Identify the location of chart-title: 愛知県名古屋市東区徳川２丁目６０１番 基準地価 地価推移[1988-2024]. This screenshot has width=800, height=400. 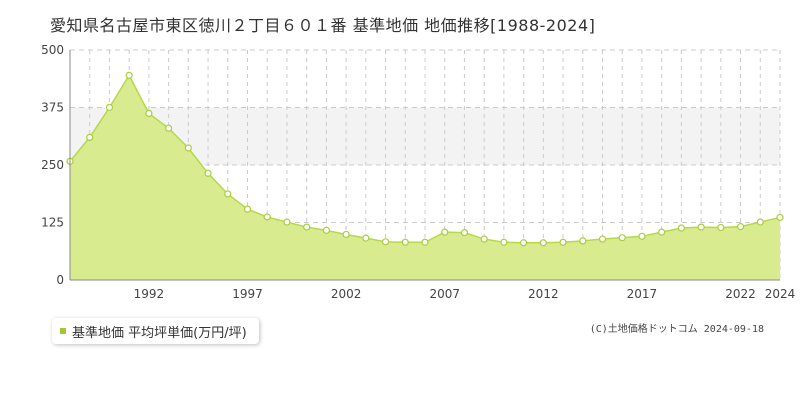
(323, 25).